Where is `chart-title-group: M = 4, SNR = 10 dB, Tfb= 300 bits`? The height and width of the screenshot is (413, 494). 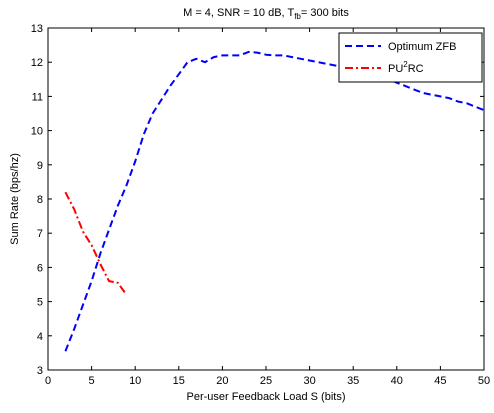 chart-title-group: M = 4, SNR = 10 dB, Tfb= 300 bits is located at coordinates (266, 14).